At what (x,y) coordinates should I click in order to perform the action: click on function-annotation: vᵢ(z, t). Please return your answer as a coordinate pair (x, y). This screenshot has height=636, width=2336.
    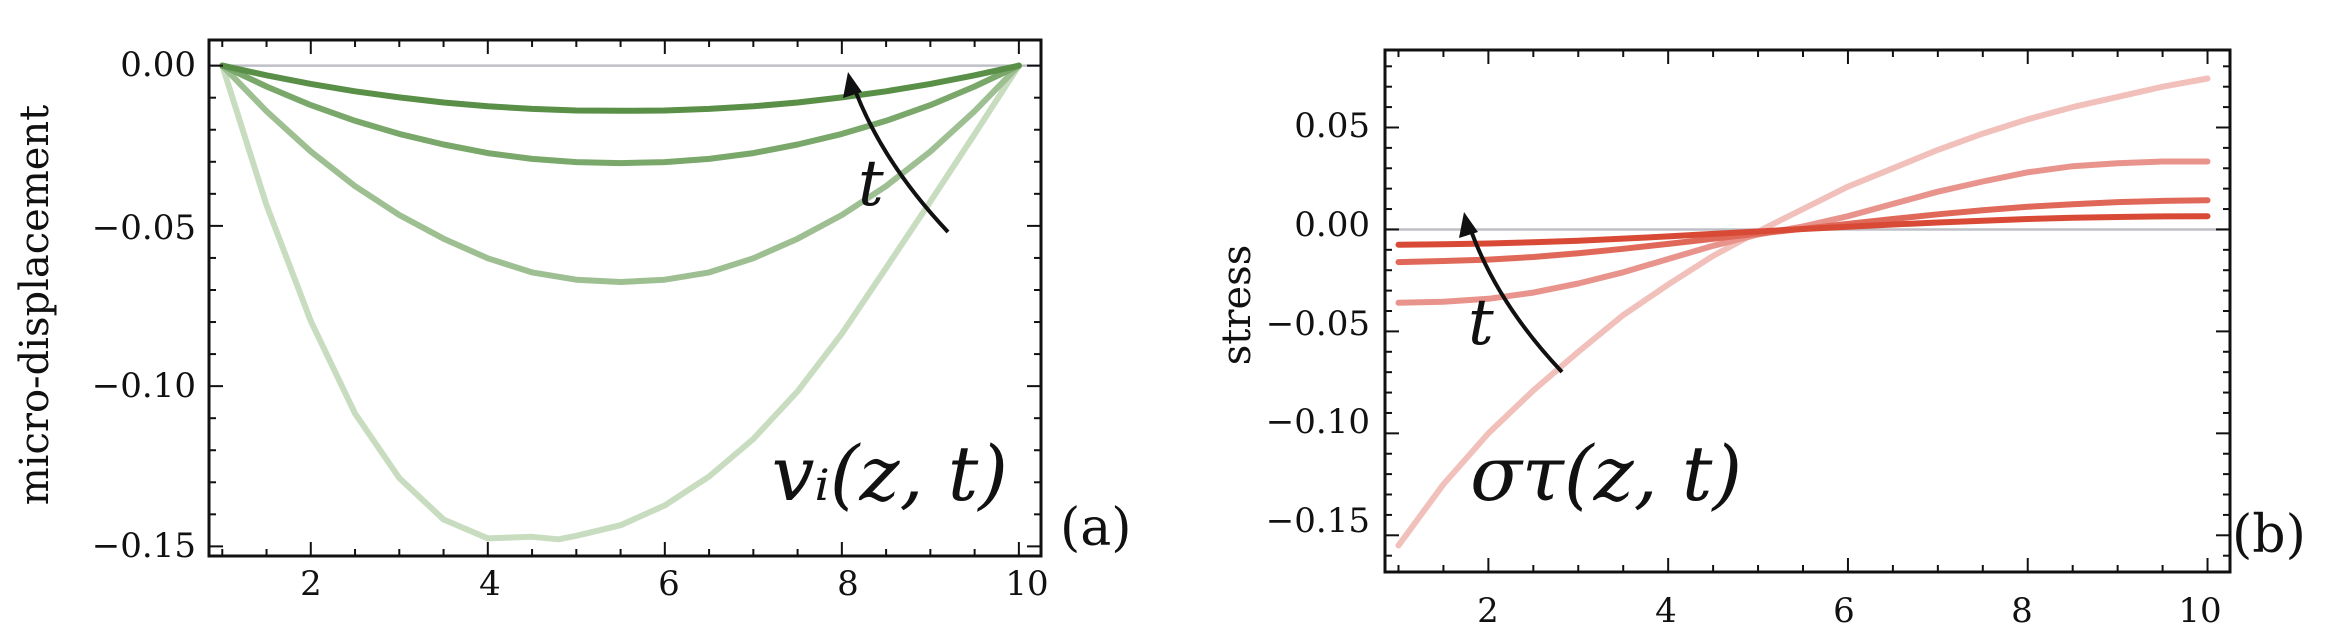
    Looking at the image, I should click on (890, 473).